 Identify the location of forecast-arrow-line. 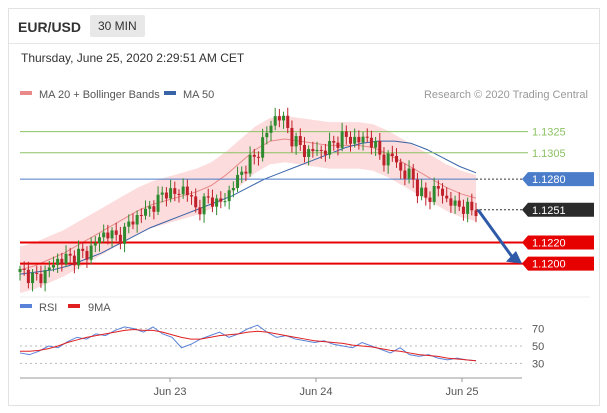
(496, 234).